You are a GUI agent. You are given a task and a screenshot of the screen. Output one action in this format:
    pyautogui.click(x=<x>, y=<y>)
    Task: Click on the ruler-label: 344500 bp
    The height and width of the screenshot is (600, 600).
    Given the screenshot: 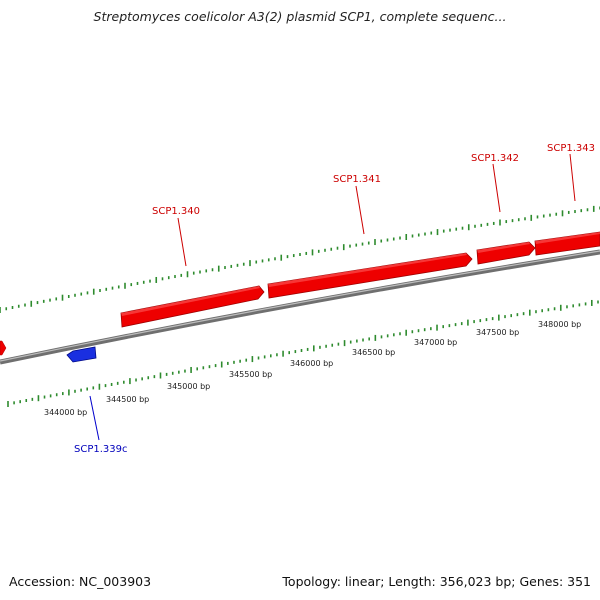 What is the action you would take?
    pyautogui.click(x=127, y=399)
    